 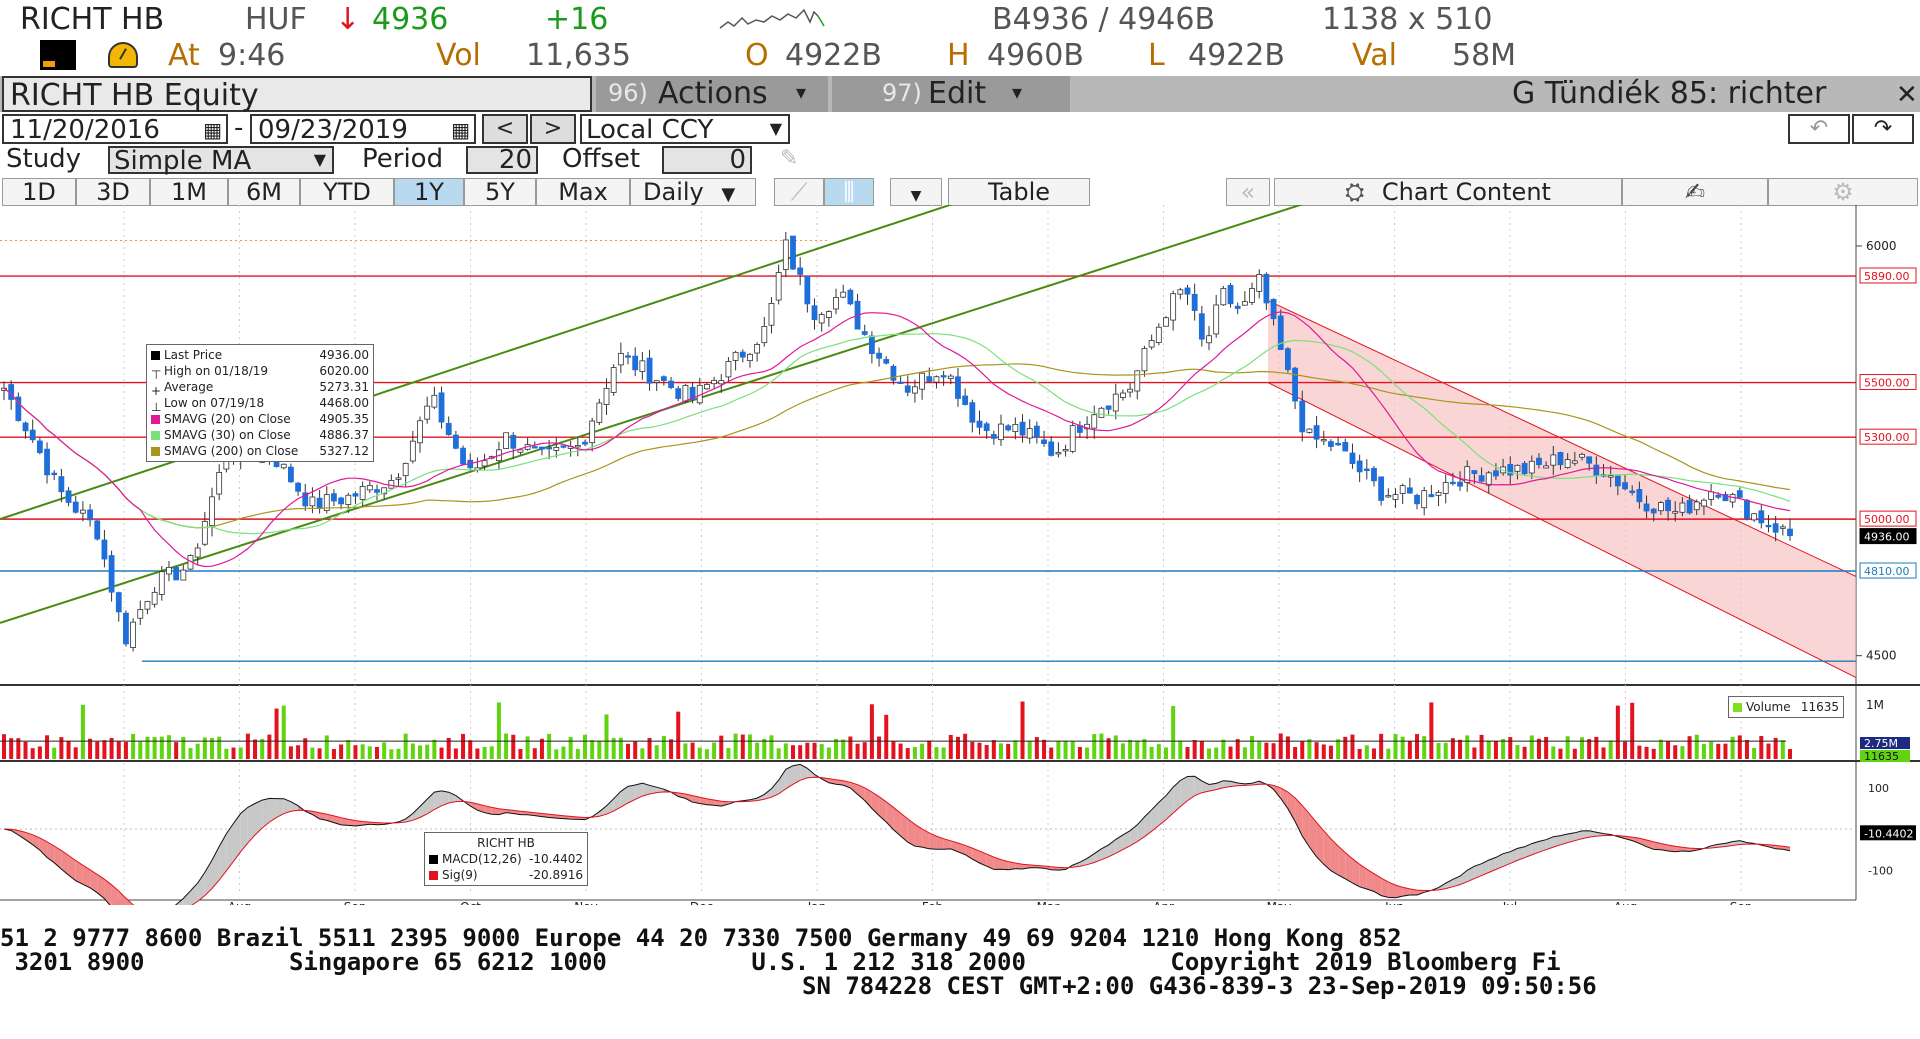 I want to click on candle-chart-button: ⫼, so click(x=849, y=192).